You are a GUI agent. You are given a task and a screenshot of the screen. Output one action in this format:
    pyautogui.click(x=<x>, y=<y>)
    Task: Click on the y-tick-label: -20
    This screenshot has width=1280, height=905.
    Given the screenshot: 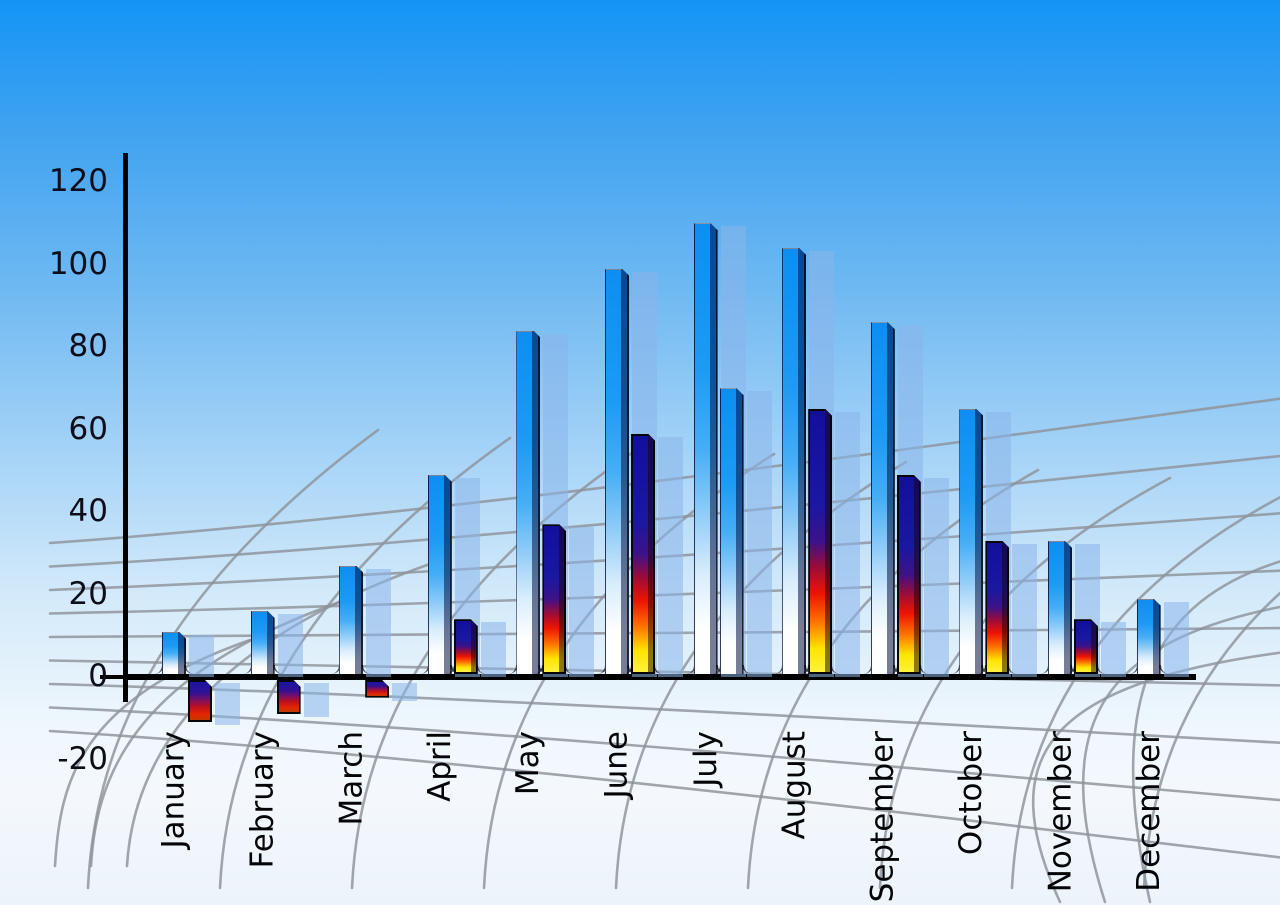 What is the action you would take?
    pyautogui.click(x=82, y=758)
    